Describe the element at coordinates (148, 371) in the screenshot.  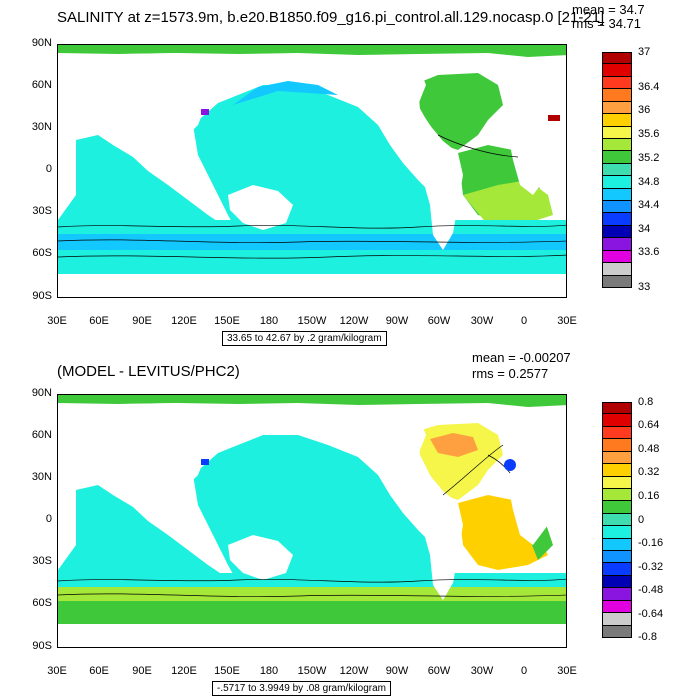
I see `plot-title: (MODEL - LEVITUS/PHC2)` at that location.